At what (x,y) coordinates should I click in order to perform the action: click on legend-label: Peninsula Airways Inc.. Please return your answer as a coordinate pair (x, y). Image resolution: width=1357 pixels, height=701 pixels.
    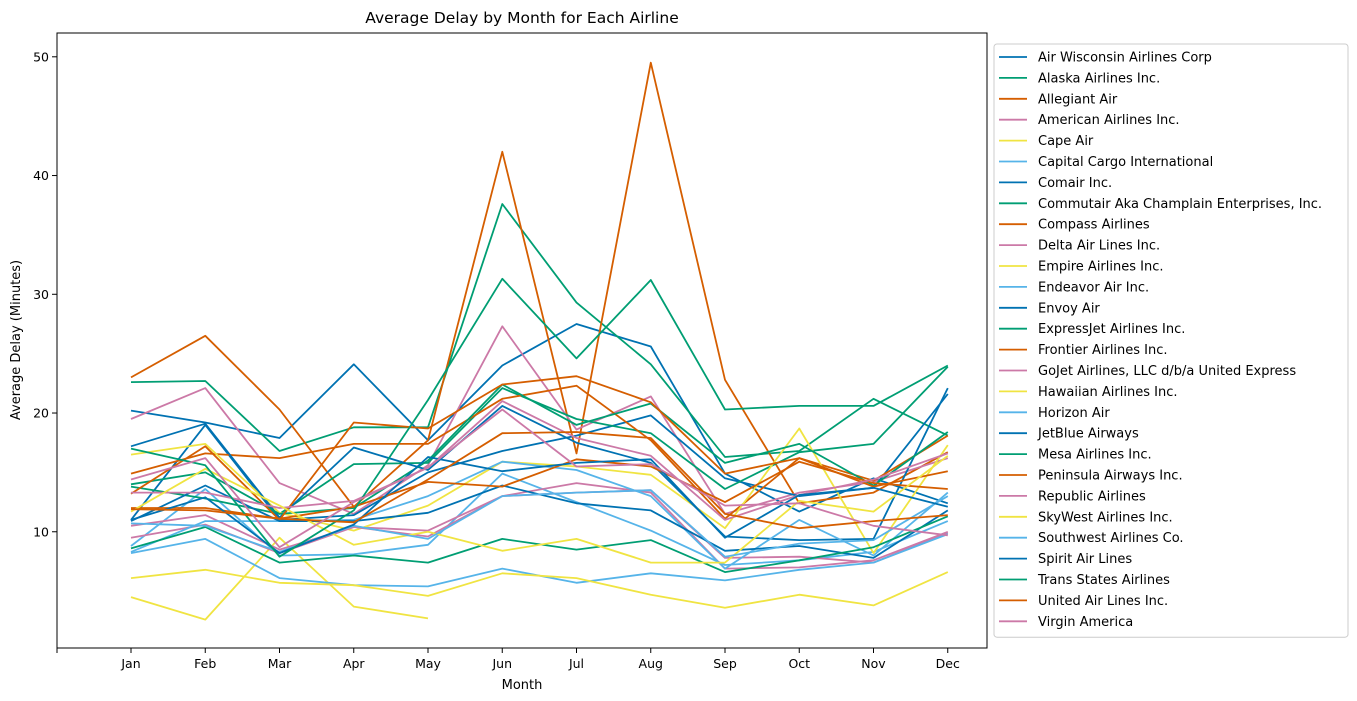
    Looking at the image, I should click on (1110, 476).